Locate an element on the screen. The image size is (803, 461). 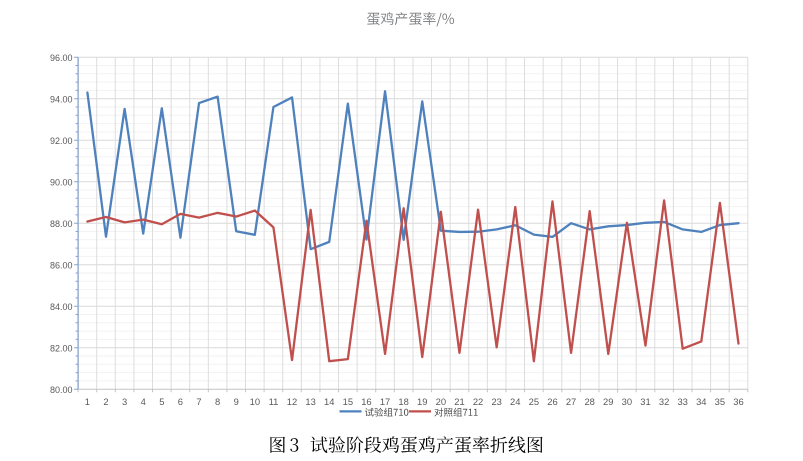
svg-text: 27 is located at coordinates (571, 401).